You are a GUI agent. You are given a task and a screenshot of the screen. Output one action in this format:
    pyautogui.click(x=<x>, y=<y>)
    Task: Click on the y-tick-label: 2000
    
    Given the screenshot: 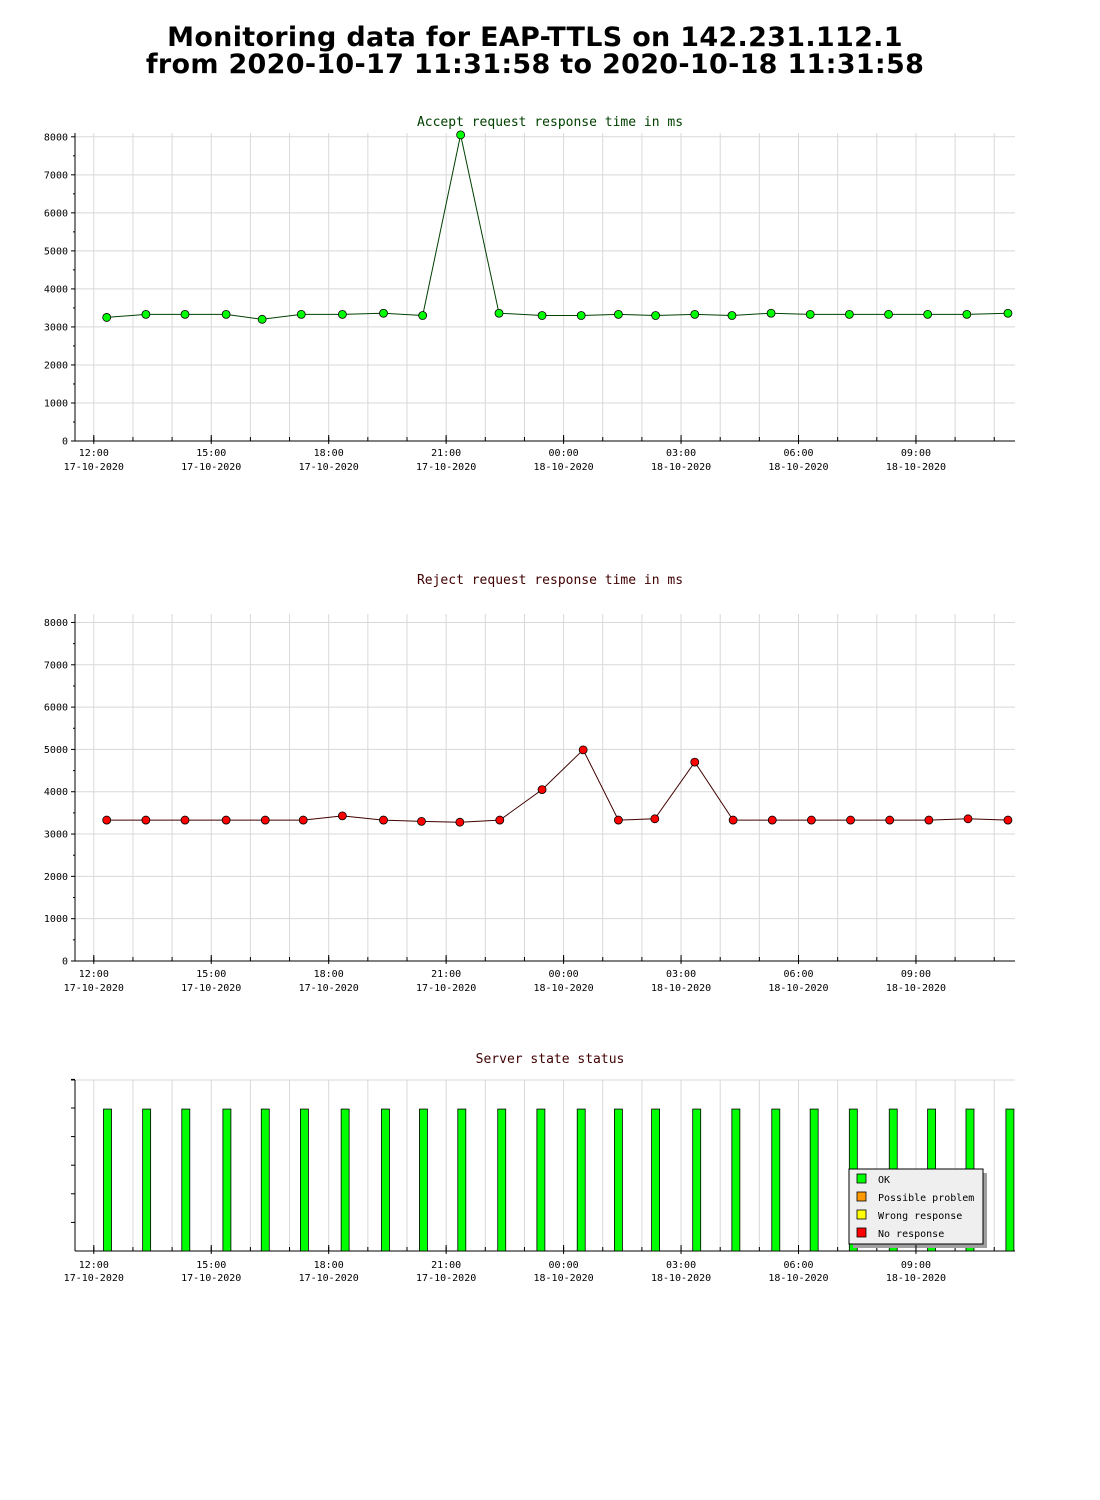 What is the action you would take?
    pyautogui.click(x=56, y=365)
    